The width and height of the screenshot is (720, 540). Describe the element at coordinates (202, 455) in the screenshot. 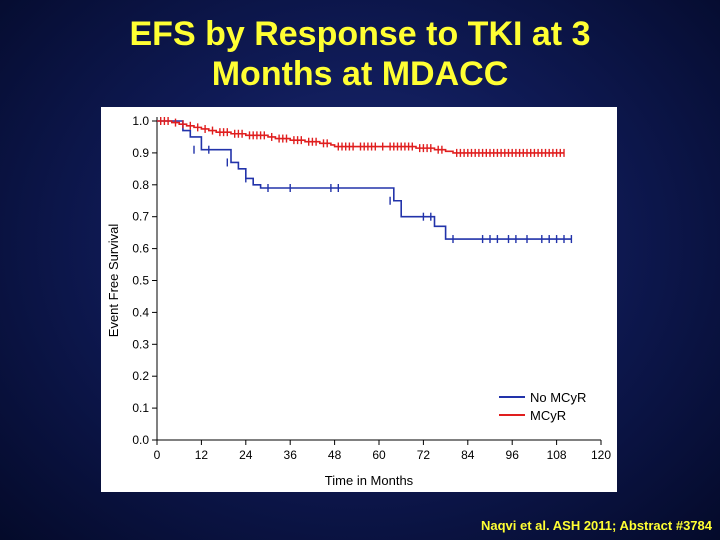

I see `x-tick-label: 12` at that location.